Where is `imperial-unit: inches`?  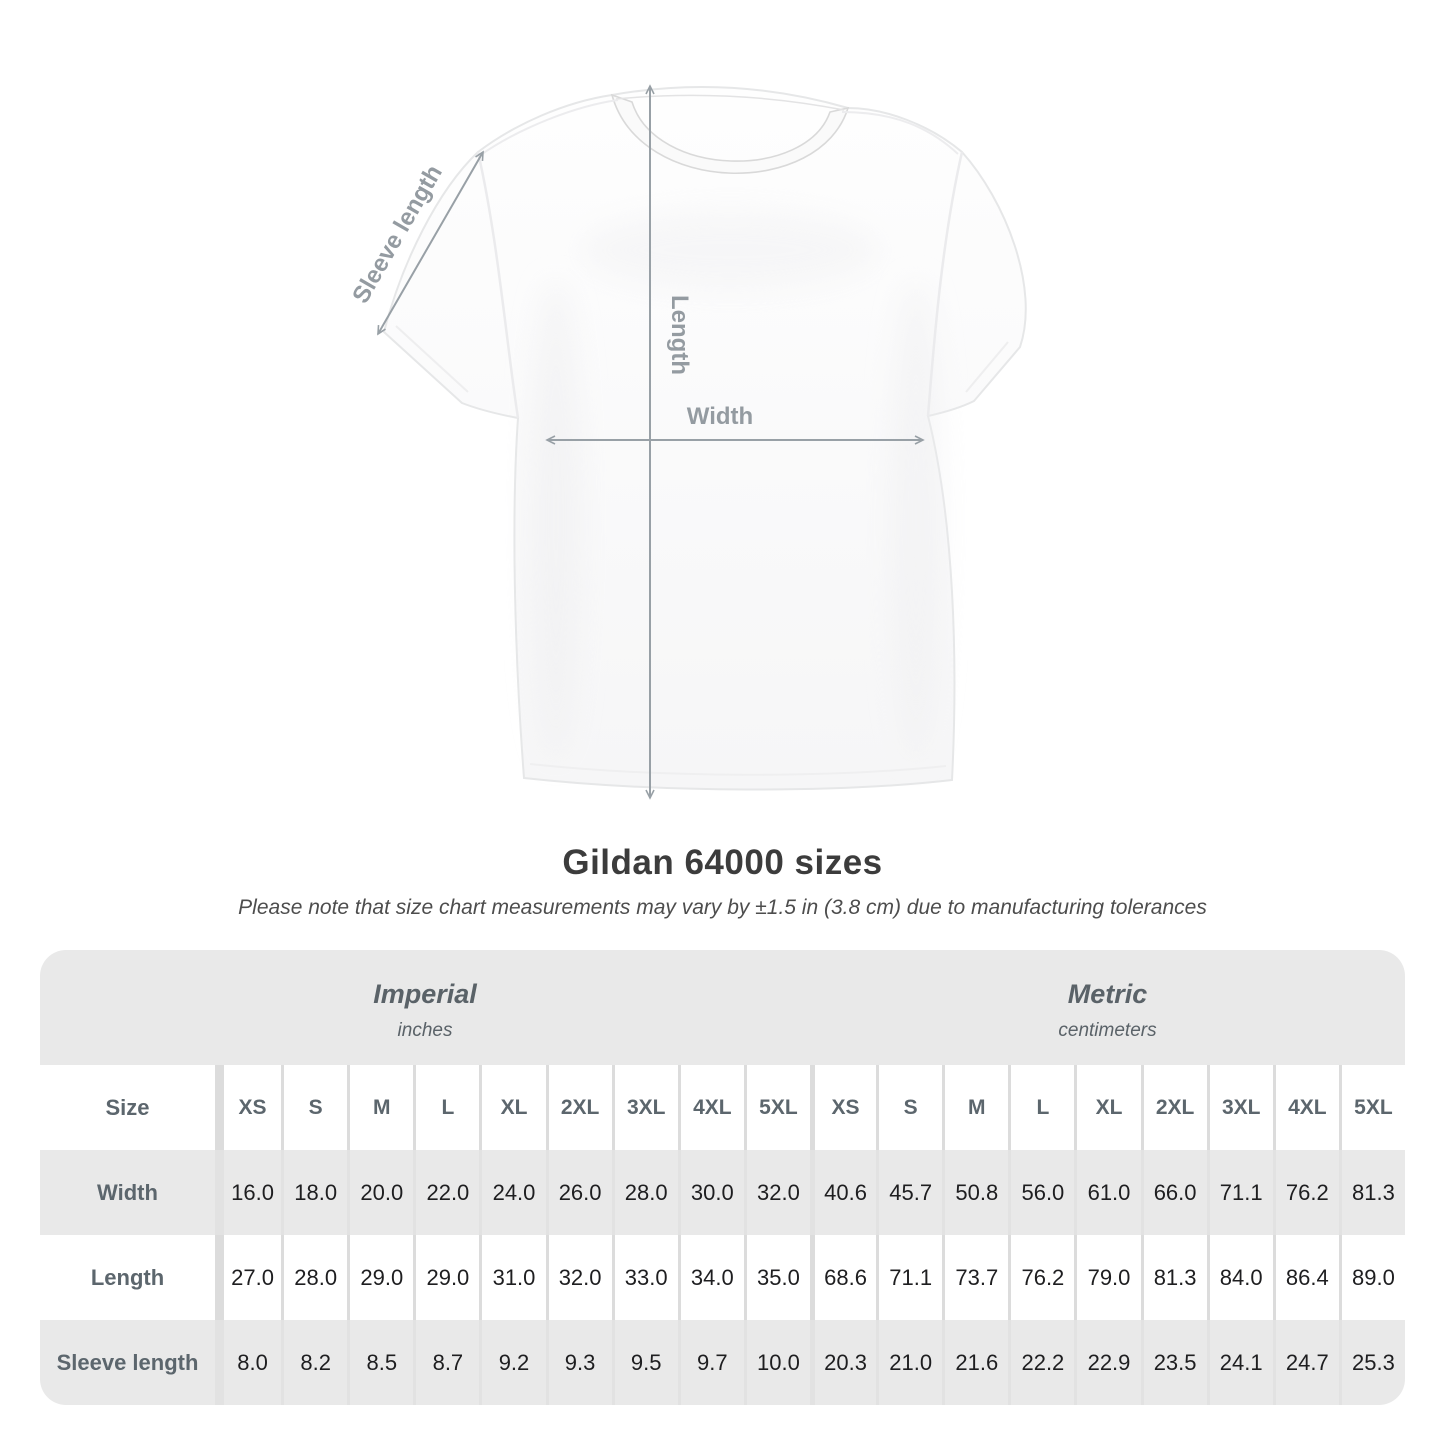
imperial-unit: inches is located at coordinates (425, 1030).